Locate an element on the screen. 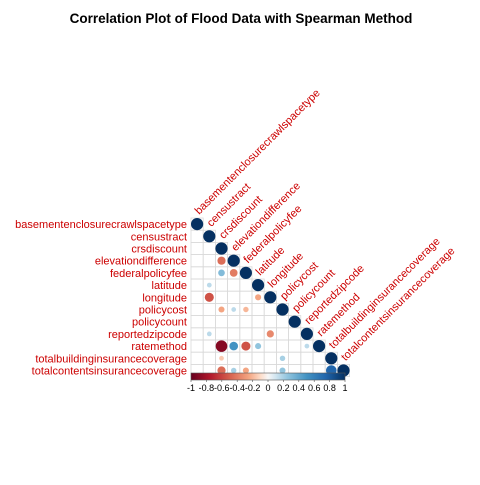 The height and width of the screenshot is (485, 480). row-label: policycost is located at coordinates (163, 311).